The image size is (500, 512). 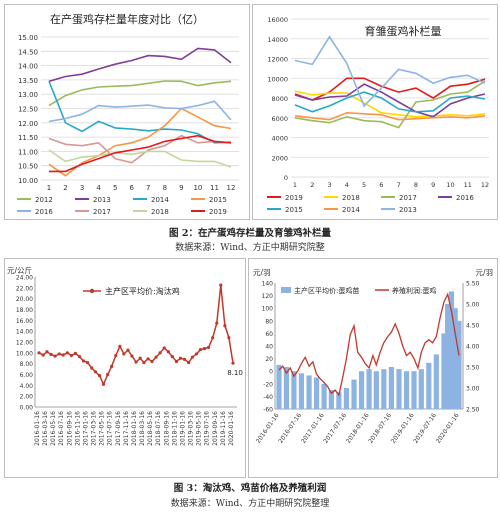 I want to click on left-axis-unit: 元/羽, so click(x=262, y=272).